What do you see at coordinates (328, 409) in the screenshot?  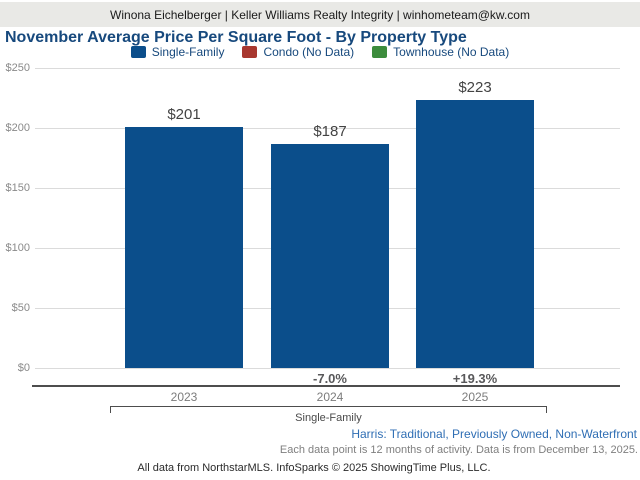 I see `property-type-bracket` at bounding box center [328, 409].